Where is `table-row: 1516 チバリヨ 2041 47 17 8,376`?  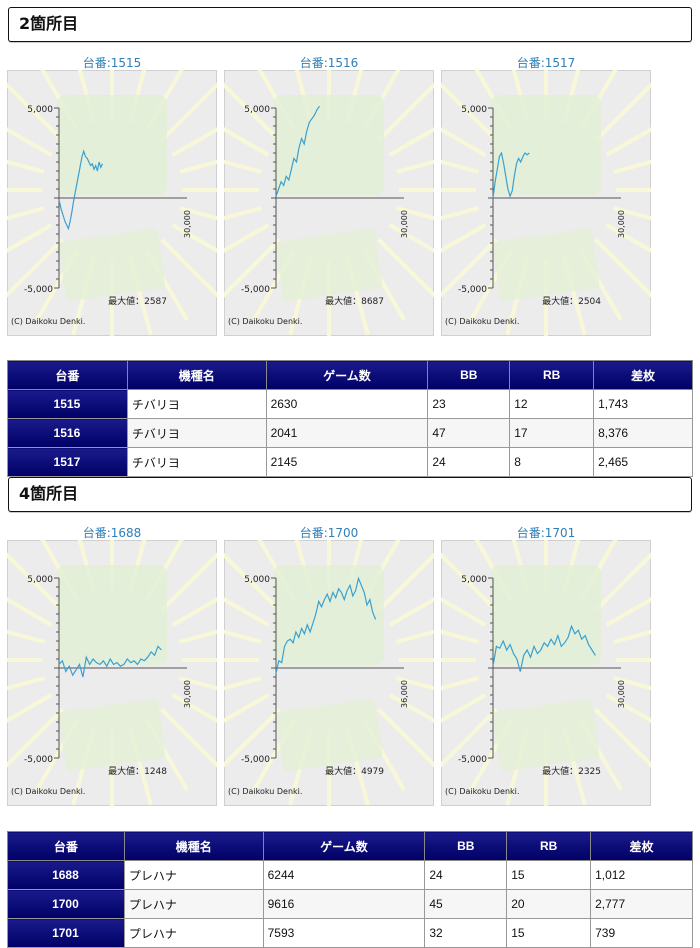
table-row: 1516 チバリヨ 2041 47 17 8,376 is located at coordinates (350, 433).